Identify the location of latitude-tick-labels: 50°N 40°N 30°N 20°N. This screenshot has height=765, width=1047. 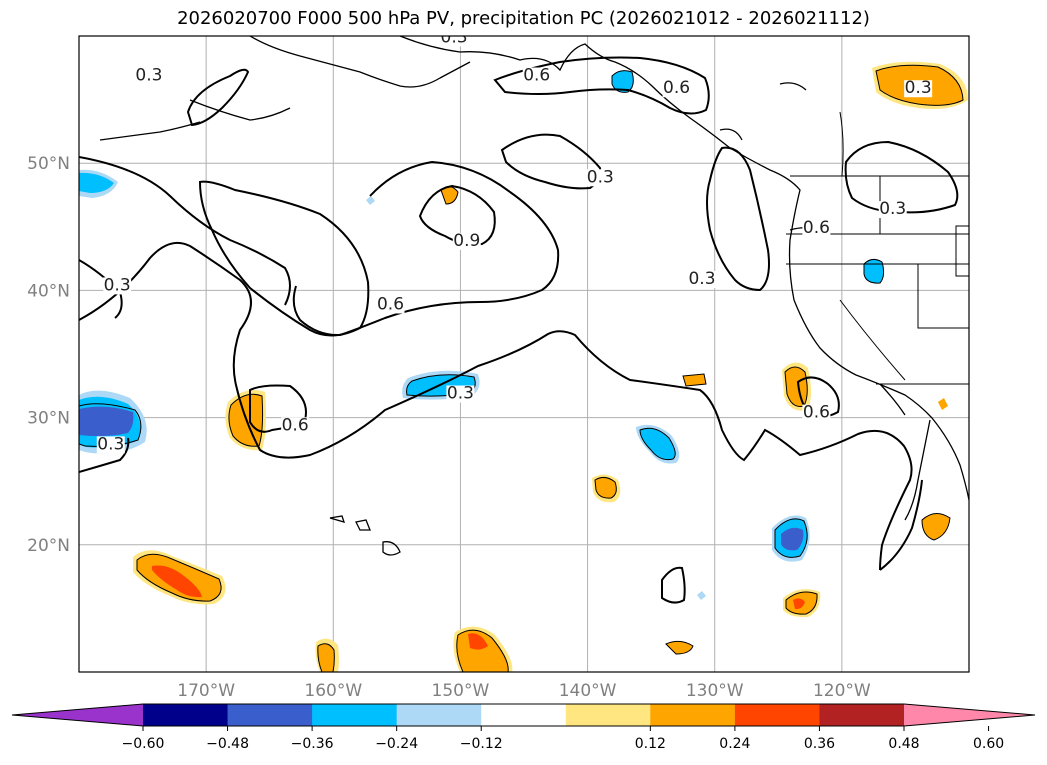
(48, 355).